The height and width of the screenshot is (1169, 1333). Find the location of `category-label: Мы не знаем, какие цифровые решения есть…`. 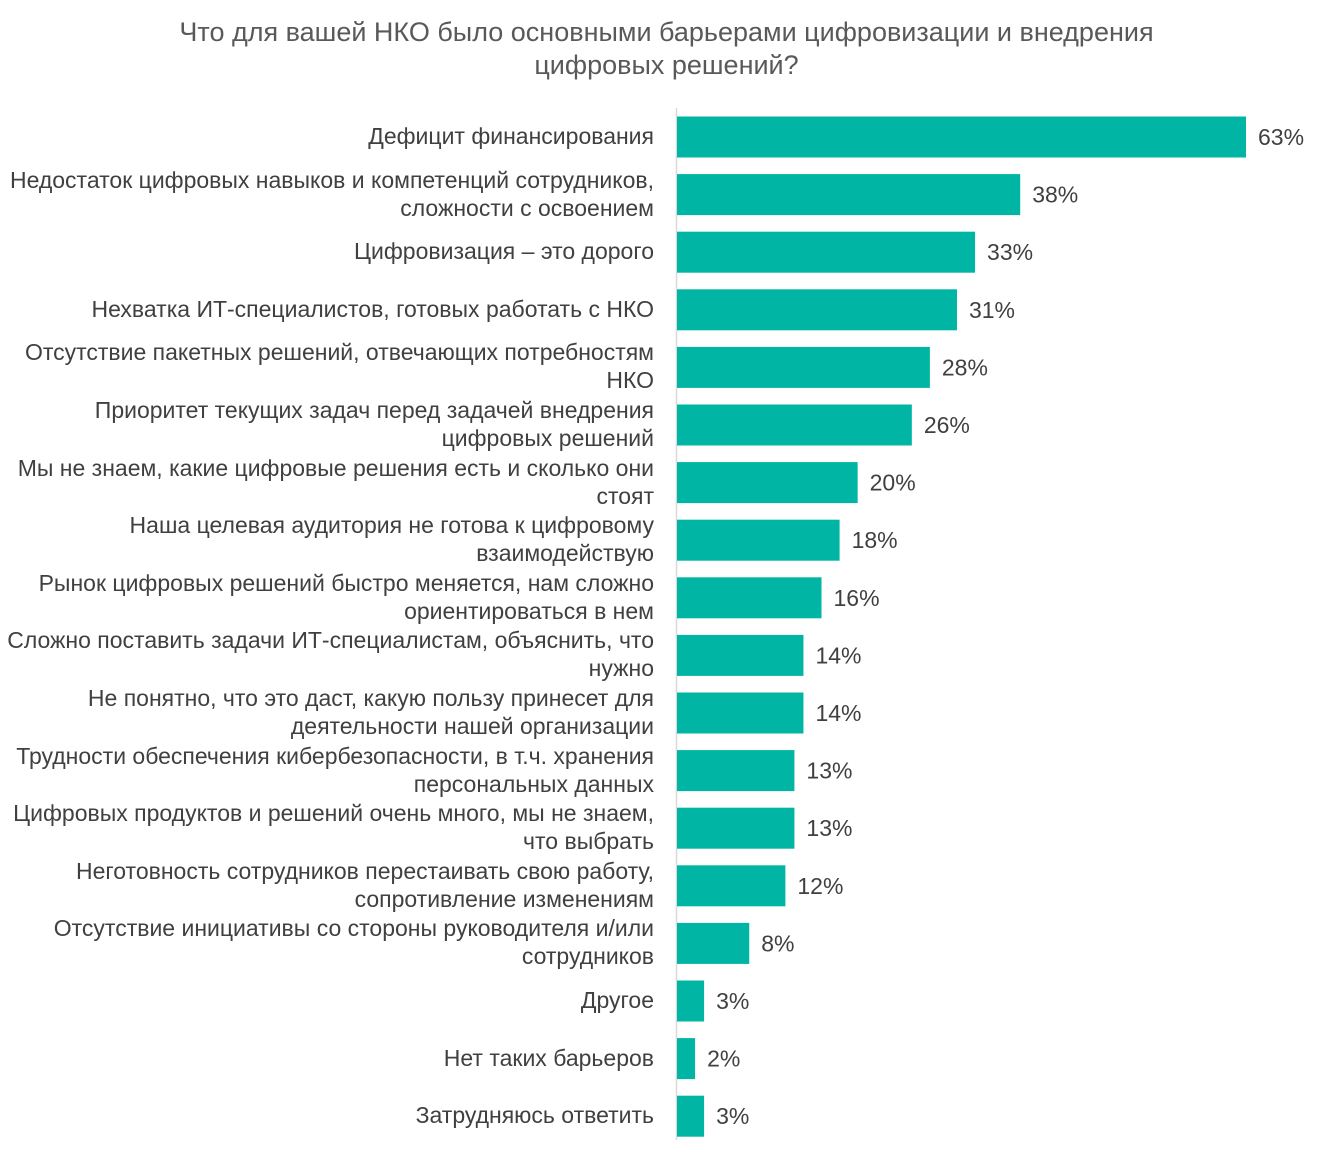

category-label: Мы не знаем, какие цифровые решения есть… is located at coordinates (335, 481).